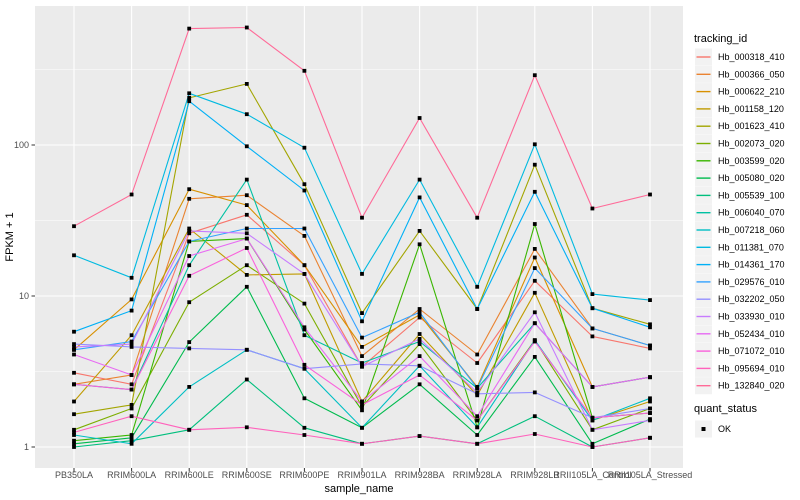 This screenshot has width=800, height=500. I want to click on y-tick-label: 1, so click(26, 447).